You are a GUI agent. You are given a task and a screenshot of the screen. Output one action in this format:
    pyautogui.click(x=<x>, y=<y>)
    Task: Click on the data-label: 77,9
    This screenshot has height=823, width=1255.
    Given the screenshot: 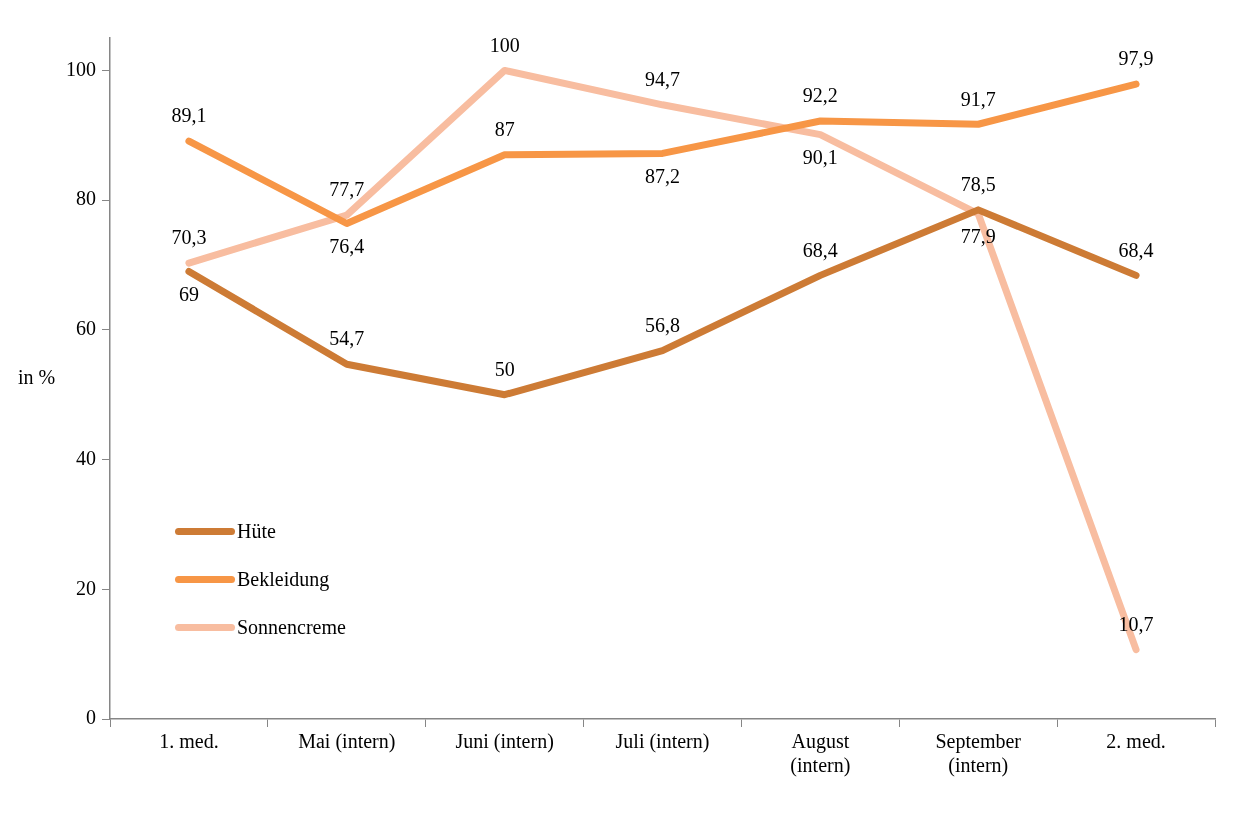 What is the action you would take?
    pyautogui.click(x=978, y=236)
    